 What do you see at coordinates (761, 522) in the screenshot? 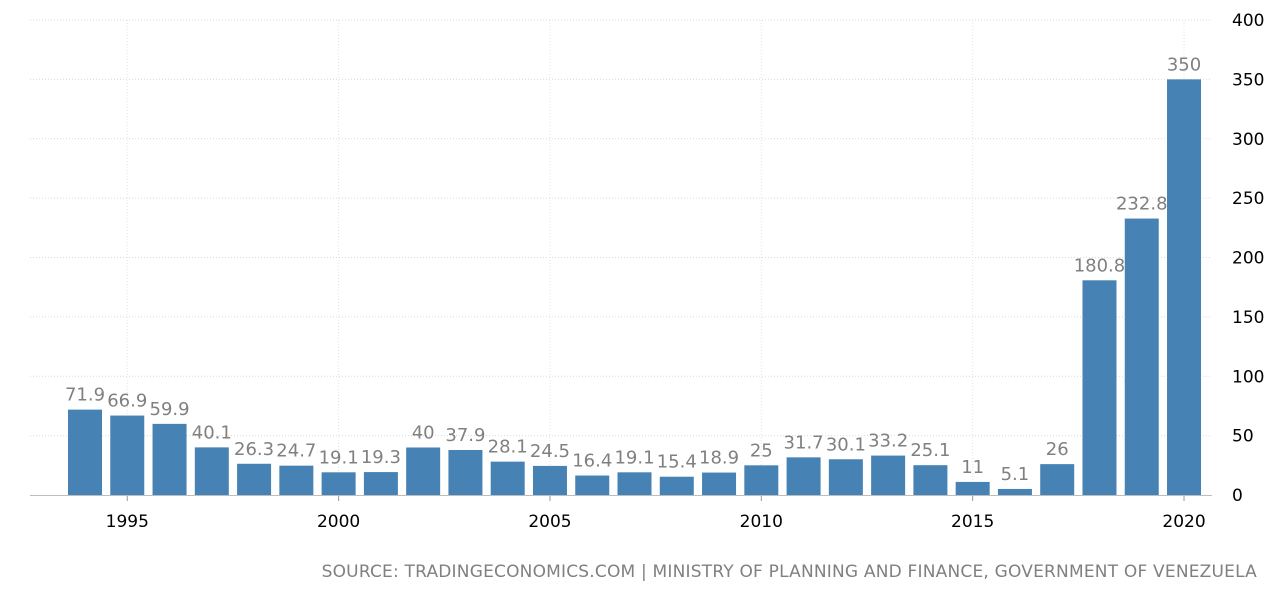
I see `x-tick-label: 2010` at bounding box center [761, 522].